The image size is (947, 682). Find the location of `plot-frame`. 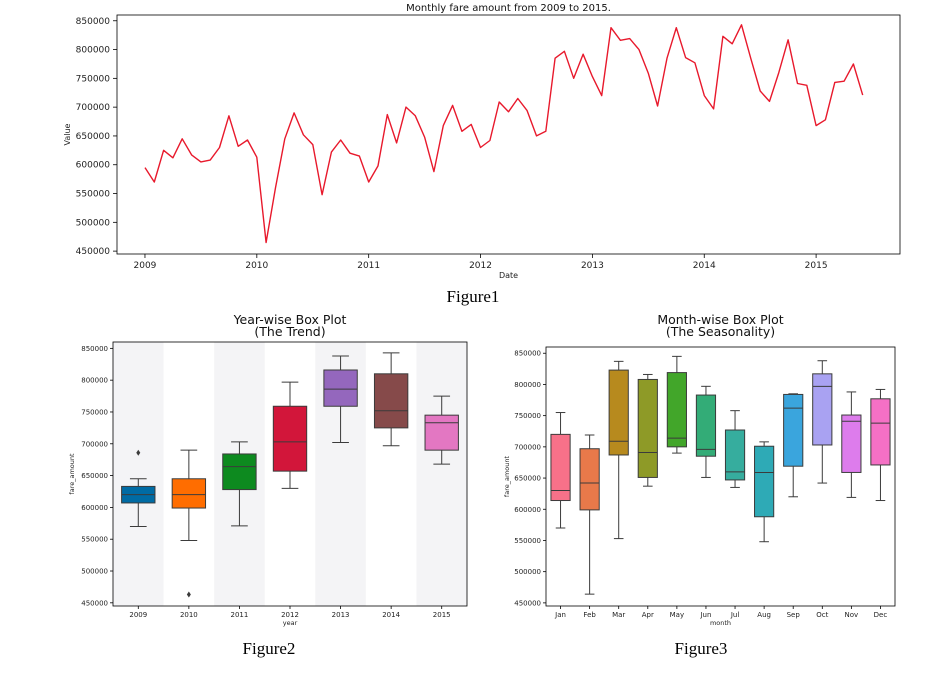

plot-frame is located at coordinates (720, 476).